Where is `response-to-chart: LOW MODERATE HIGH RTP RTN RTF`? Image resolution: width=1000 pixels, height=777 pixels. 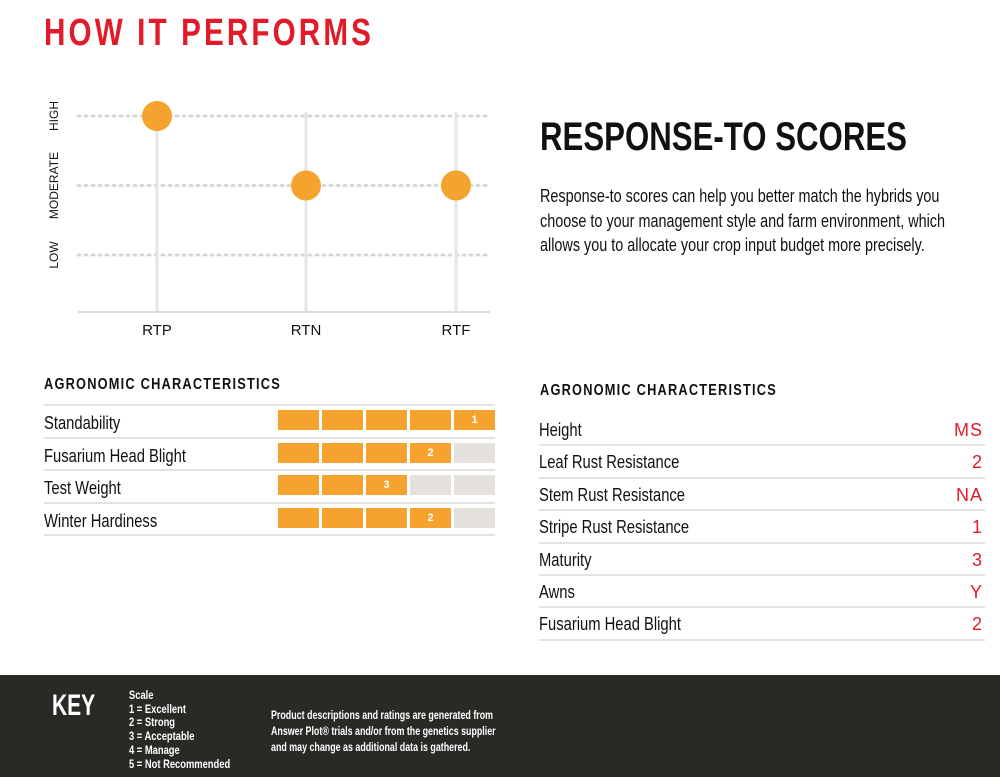
response-to-chart: LOW MODERATE HIGH RTP RTN RTF is located at coordinates (269, 220).